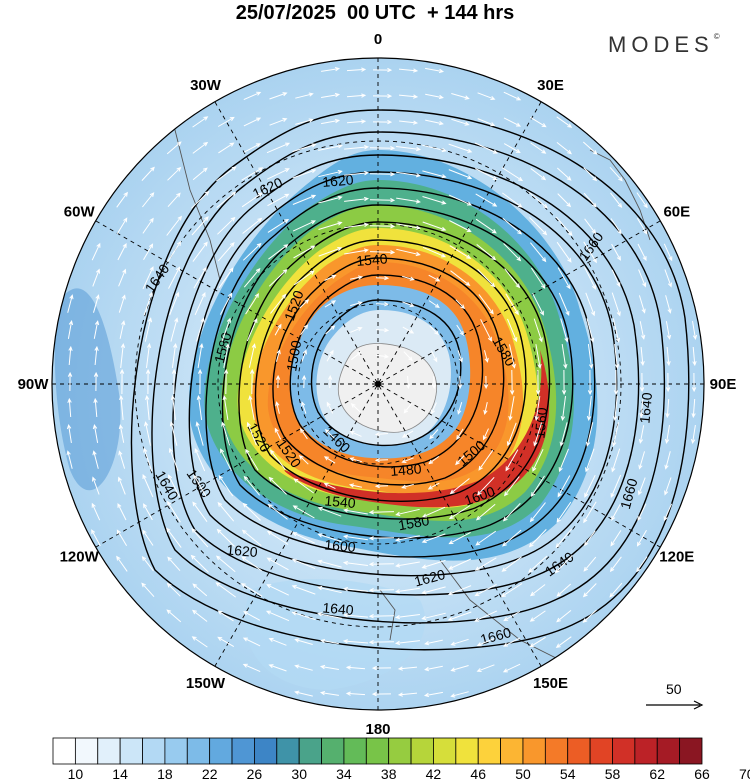 This screenshot has width=750, height=782. Describe the element at coordinates (629, 493) in the screenshot. I see `contour-label: 1660` at that location.